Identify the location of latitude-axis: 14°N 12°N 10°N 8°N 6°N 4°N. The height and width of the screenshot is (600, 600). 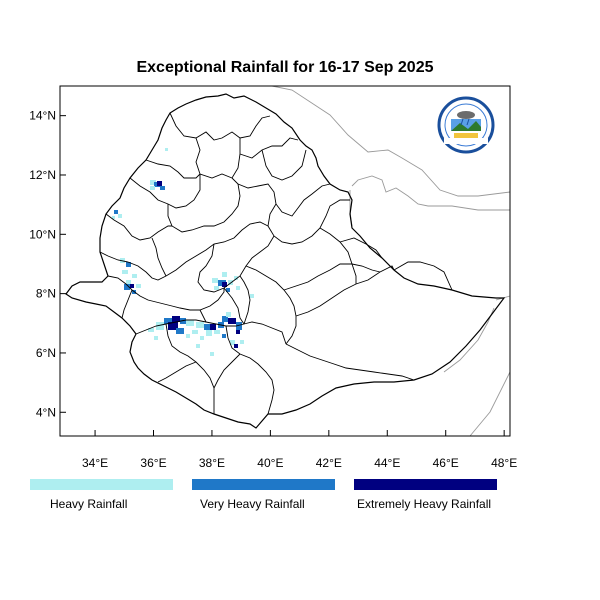
(47, 264).